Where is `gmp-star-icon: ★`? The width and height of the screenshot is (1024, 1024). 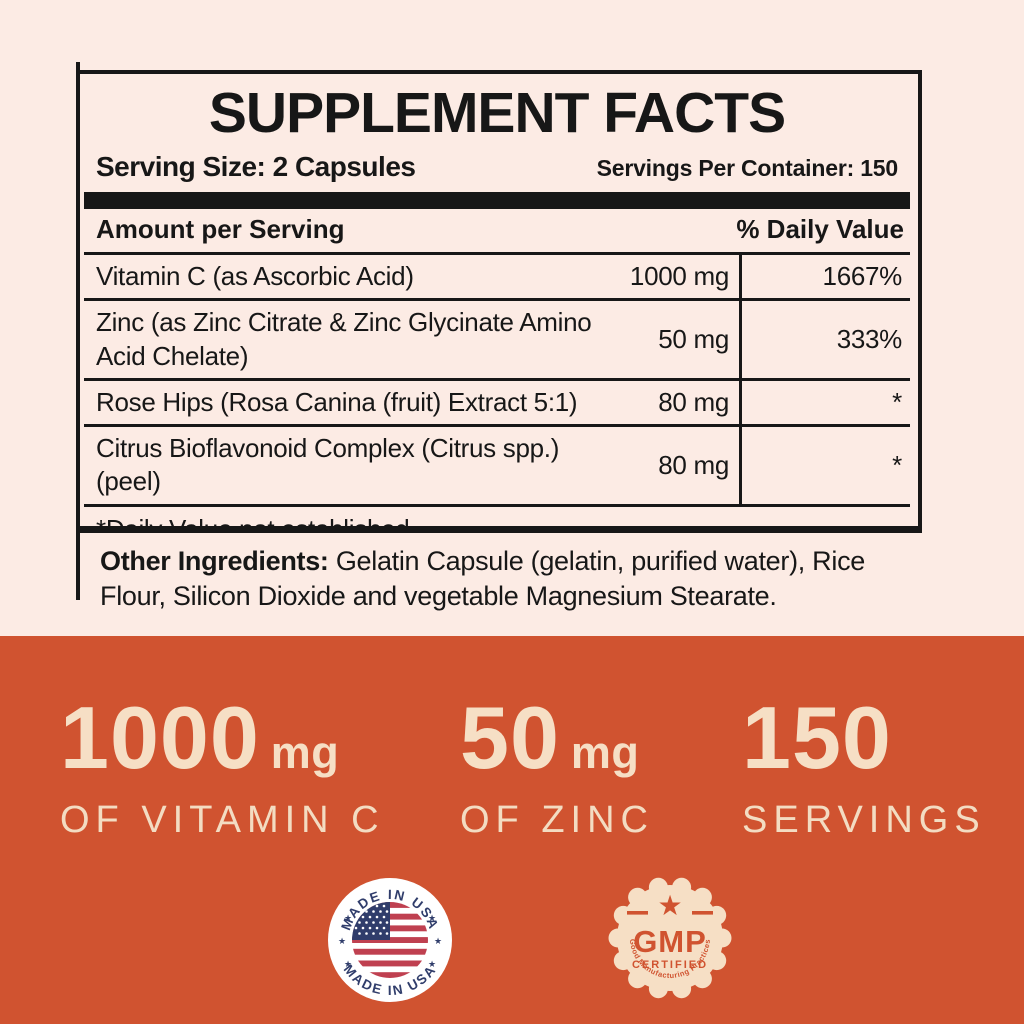
gmp-star-icon: ★ is located at coordinates (669, 905).